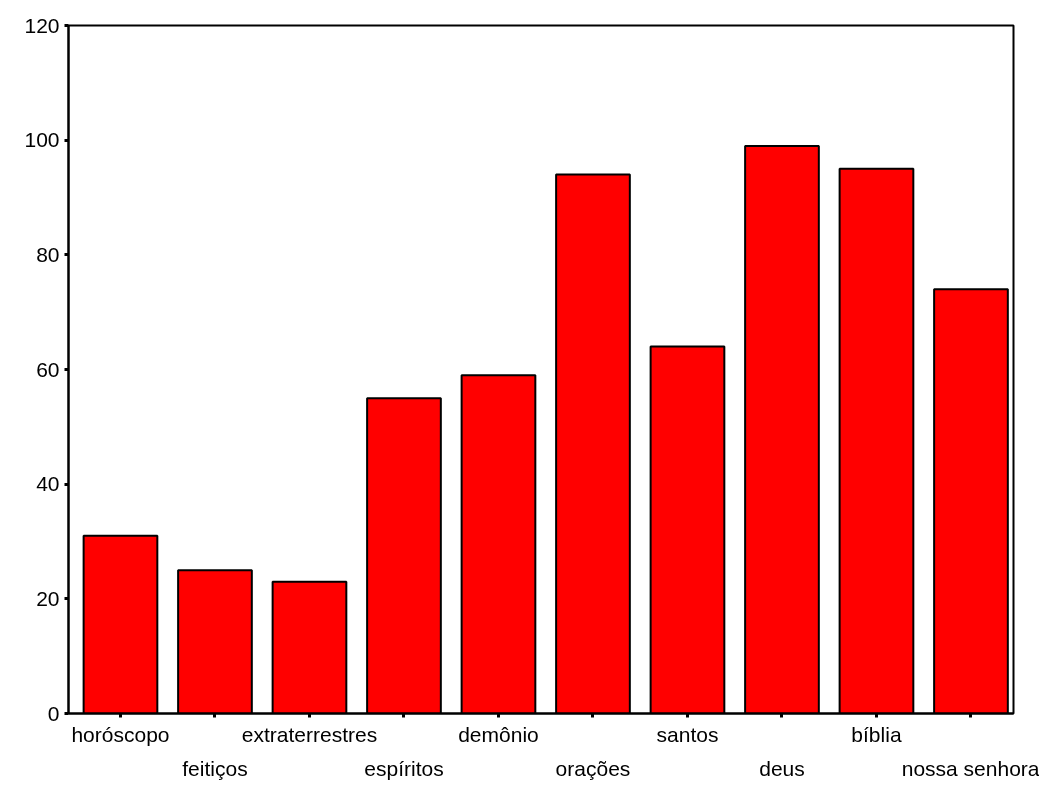 The image size is (1039, 798). What do you see at coordinates (48, 369) in the screenshot?
I see `y-tick-label: 60` at bounding box center [48, 369].